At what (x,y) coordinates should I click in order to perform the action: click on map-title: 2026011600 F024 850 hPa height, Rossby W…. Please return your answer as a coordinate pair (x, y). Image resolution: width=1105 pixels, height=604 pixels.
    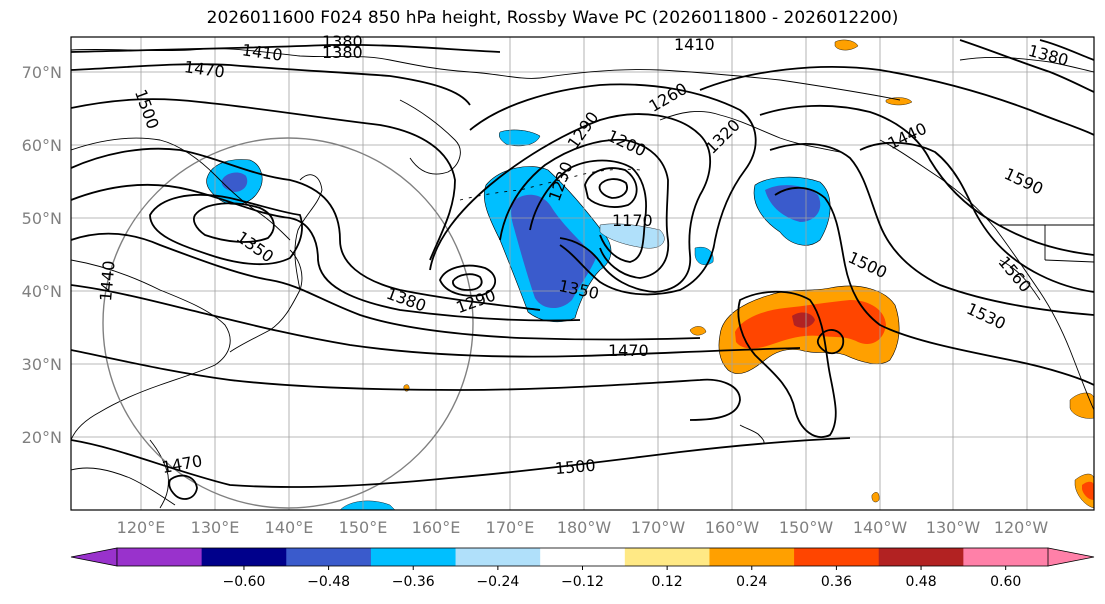
    Looking at the image, I should click on (552, 18).